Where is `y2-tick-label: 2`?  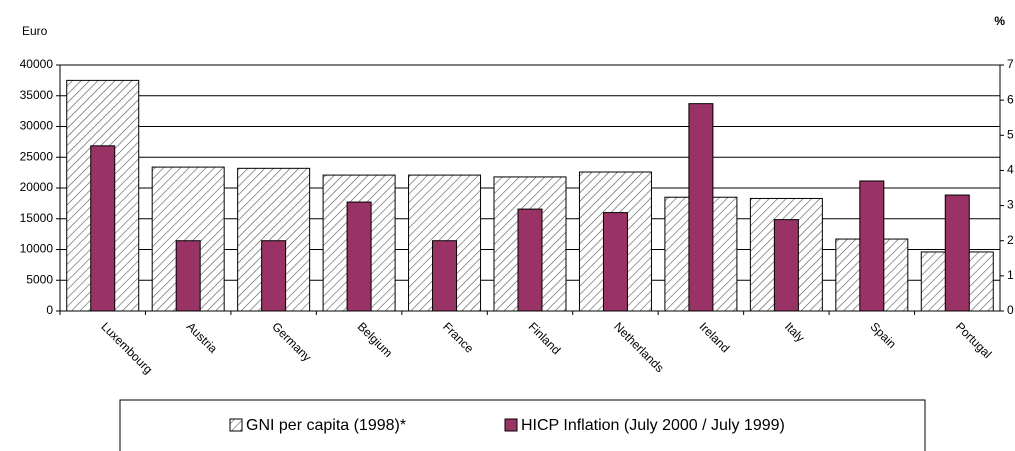 y2-tick-label: 2 is located at coordinates (1010, 240).